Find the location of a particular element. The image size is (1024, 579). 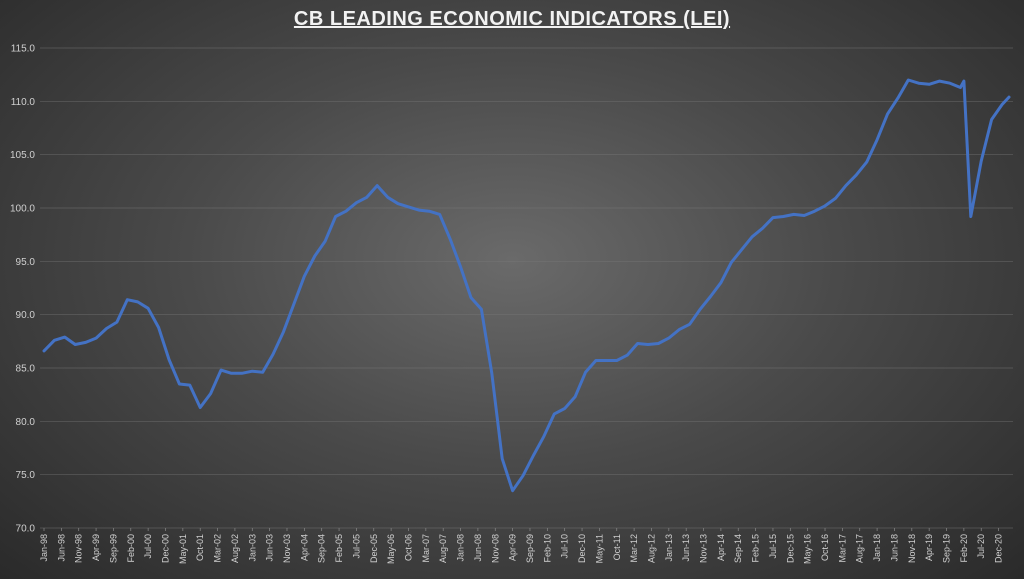

x-tick-label: Dec-10 is located at coordinates (582, 548).